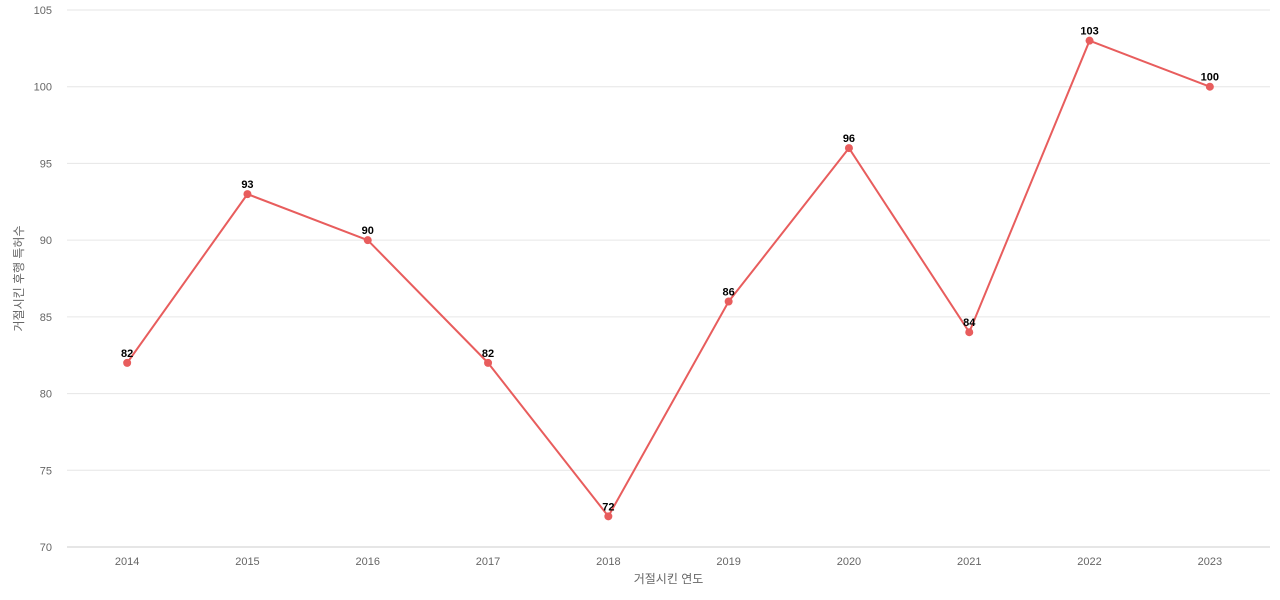 This screenshot has width=1280, height=600. What do you see at coordinates (368, 231) in the screenshot?
I see `data-label: 90` at bounding box center [368, 231].